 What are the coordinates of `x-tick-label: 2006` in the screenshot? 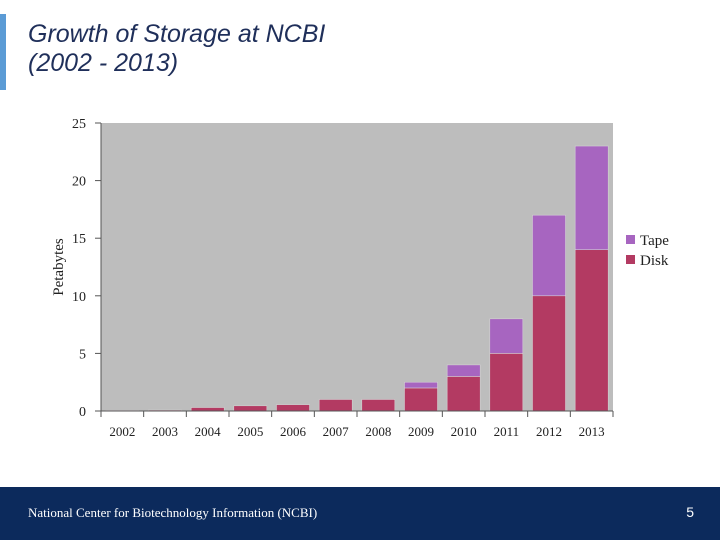 It's located at (293, 431).